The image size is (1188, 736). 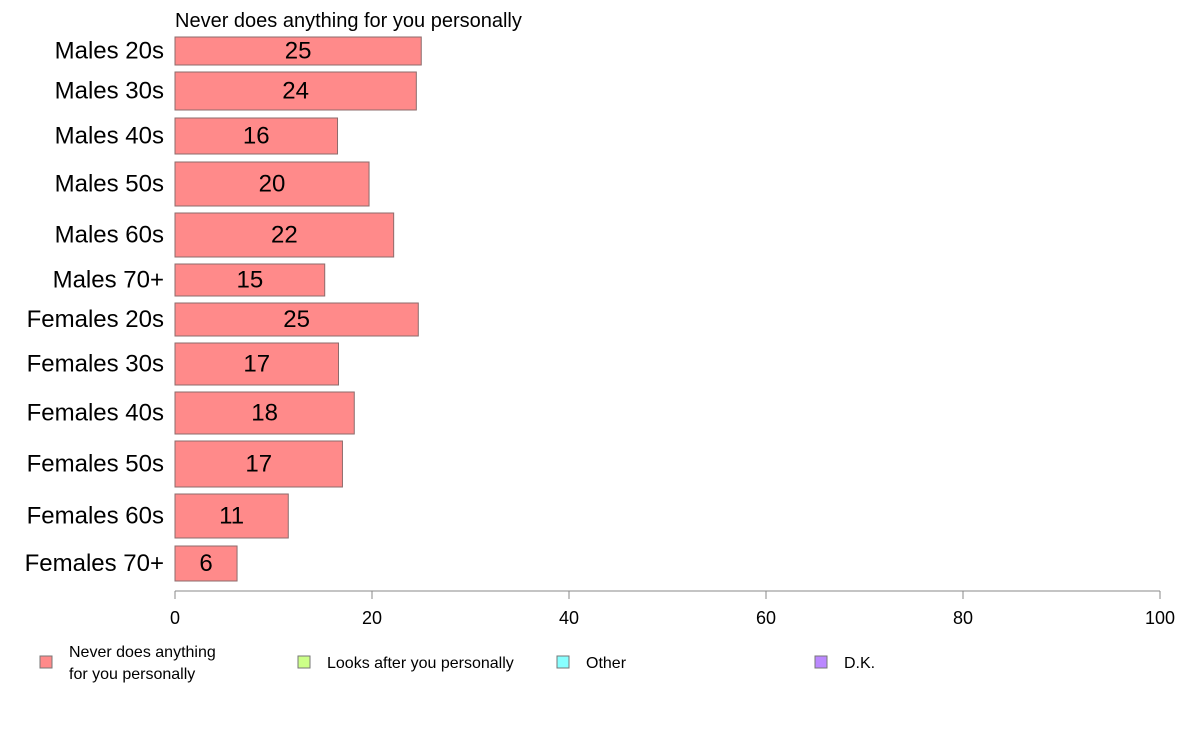 What do you see at coordinates (108, 280) in the screenshot?
I see `category-label: Males 70+` at bounding box center [108, 280].